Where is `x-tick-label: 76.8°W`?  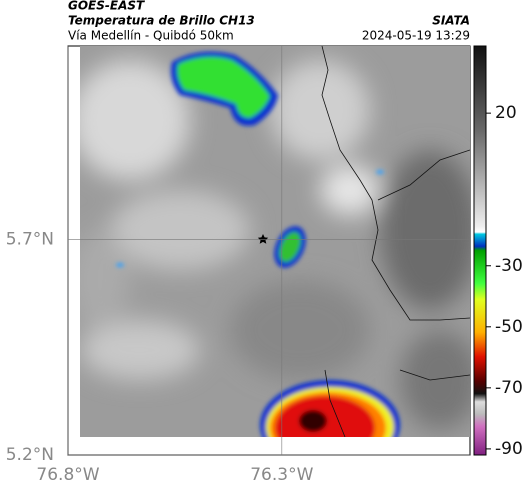 x-tick-label: 76.8°W is located at coordinates (67, 475).